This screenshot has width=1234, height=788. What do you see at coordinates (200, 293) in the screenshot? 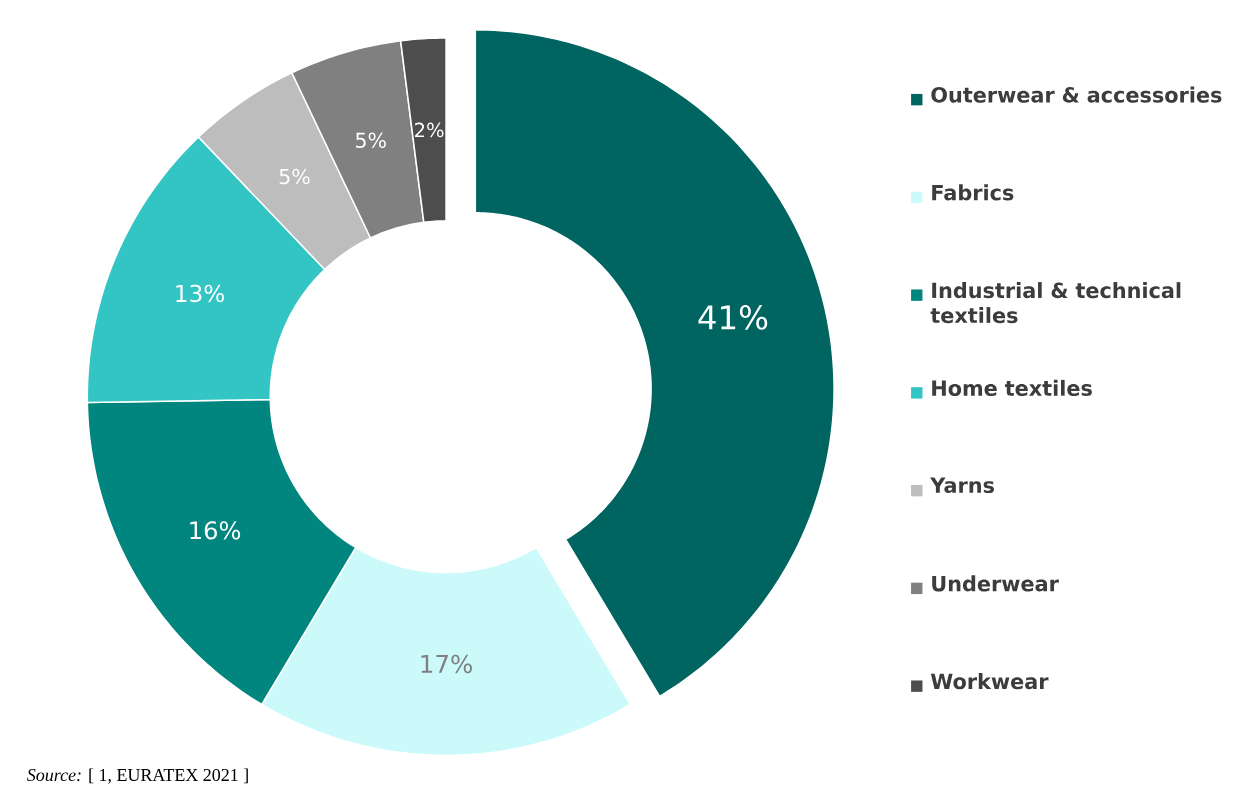
I see `data-label: 13%` at bounding box center [200, 293].